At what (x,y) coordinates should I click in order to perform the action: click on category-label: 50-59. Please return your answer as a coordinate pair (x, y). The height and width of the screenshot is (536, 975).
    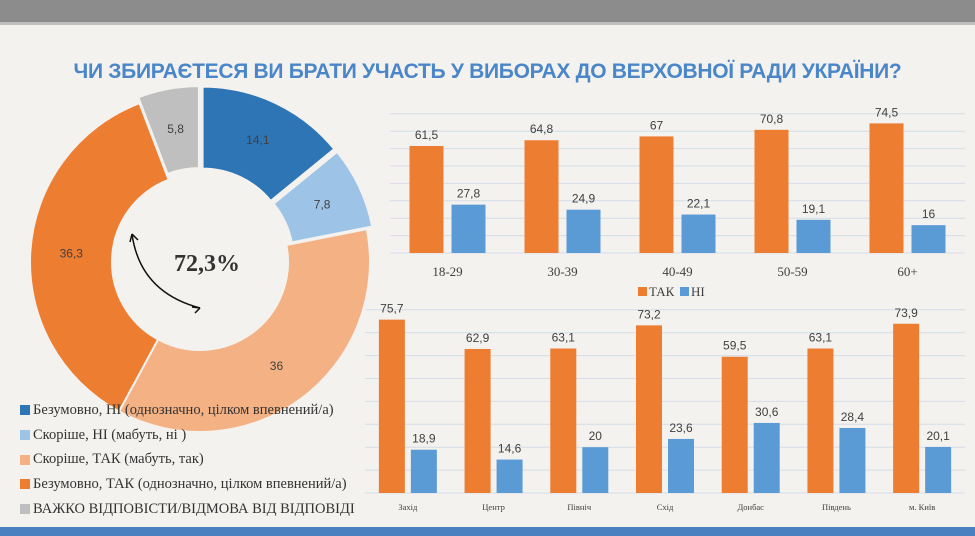
    Looking at the image, I should click on (792, 271).